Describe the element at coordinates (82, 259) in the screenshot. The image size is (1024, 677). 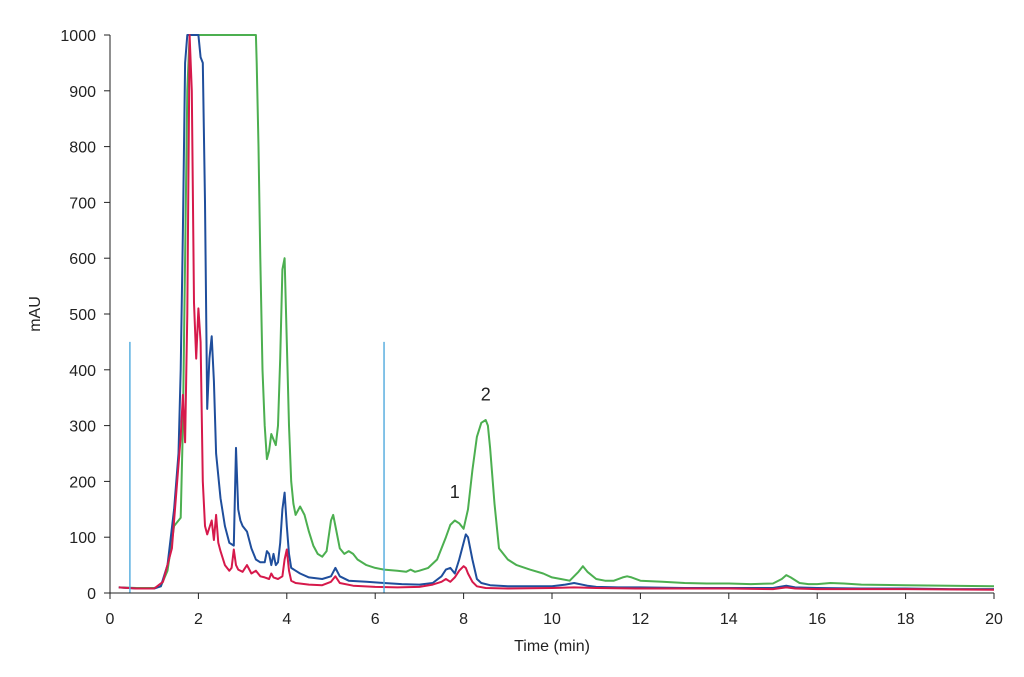
I see `y-tick-label: 600` at that location.